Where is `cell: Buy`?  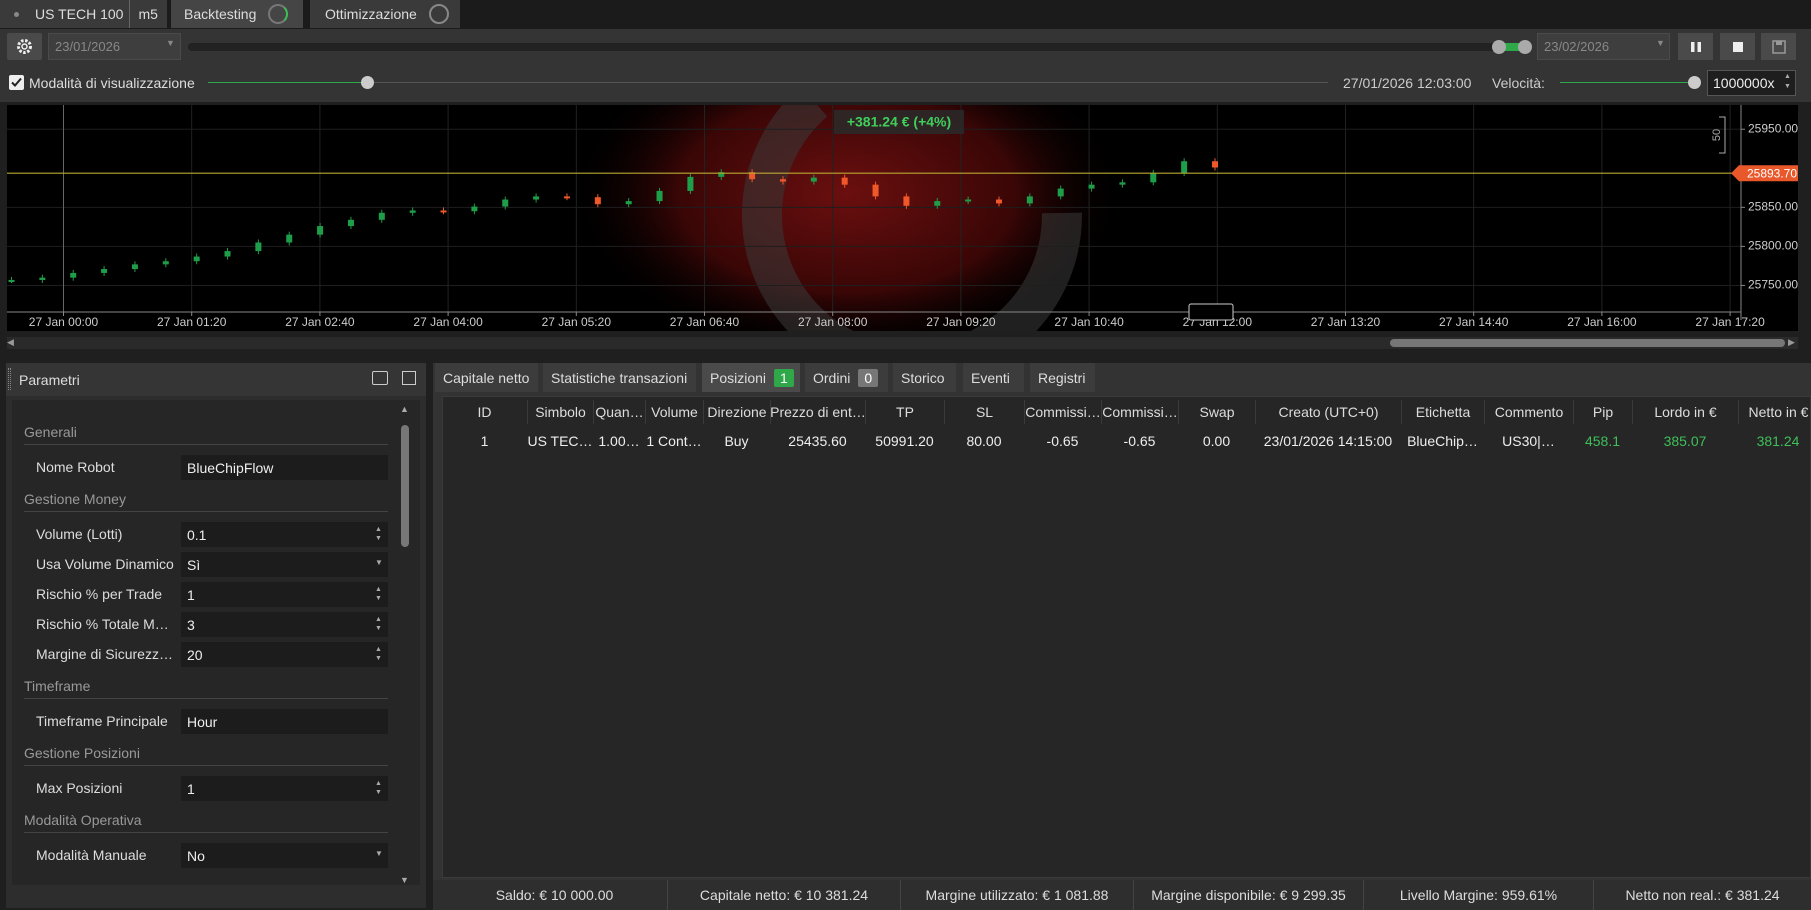
cell: Buy is located at coordinates (736, 441).